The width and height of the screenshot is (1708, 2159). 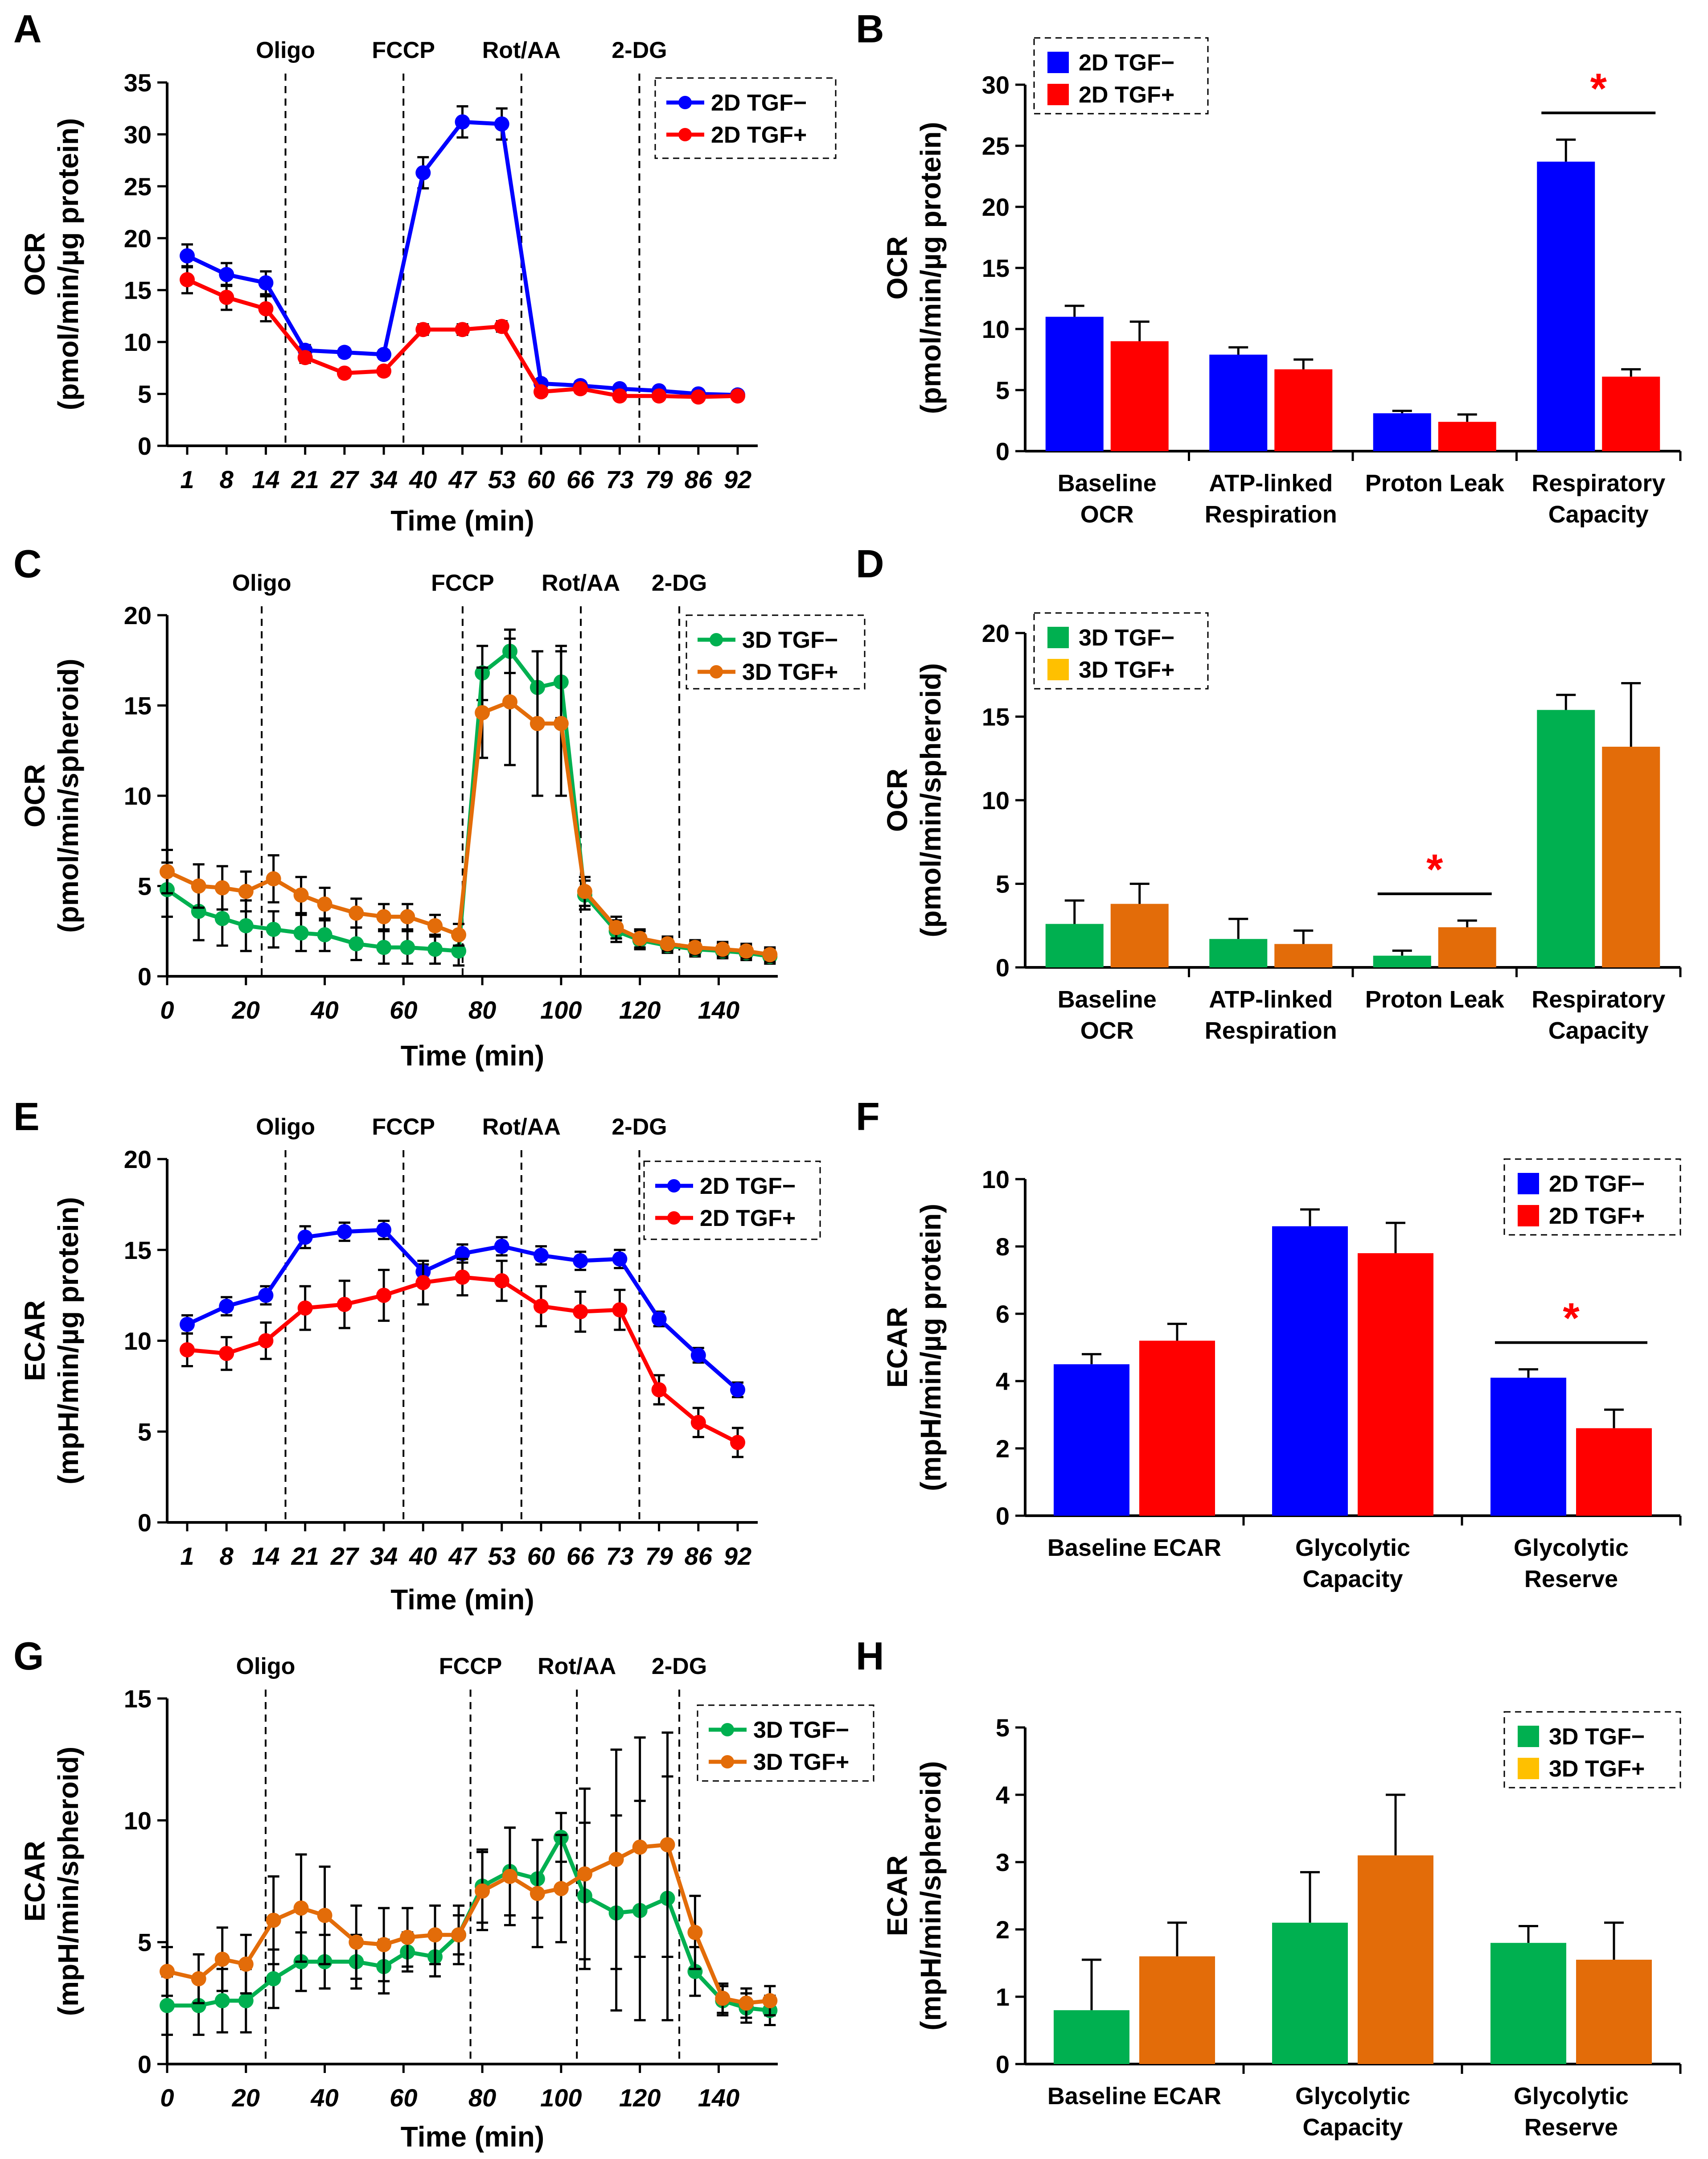 I want to click on y-tick-label: 15, so click(x=996, y=268).